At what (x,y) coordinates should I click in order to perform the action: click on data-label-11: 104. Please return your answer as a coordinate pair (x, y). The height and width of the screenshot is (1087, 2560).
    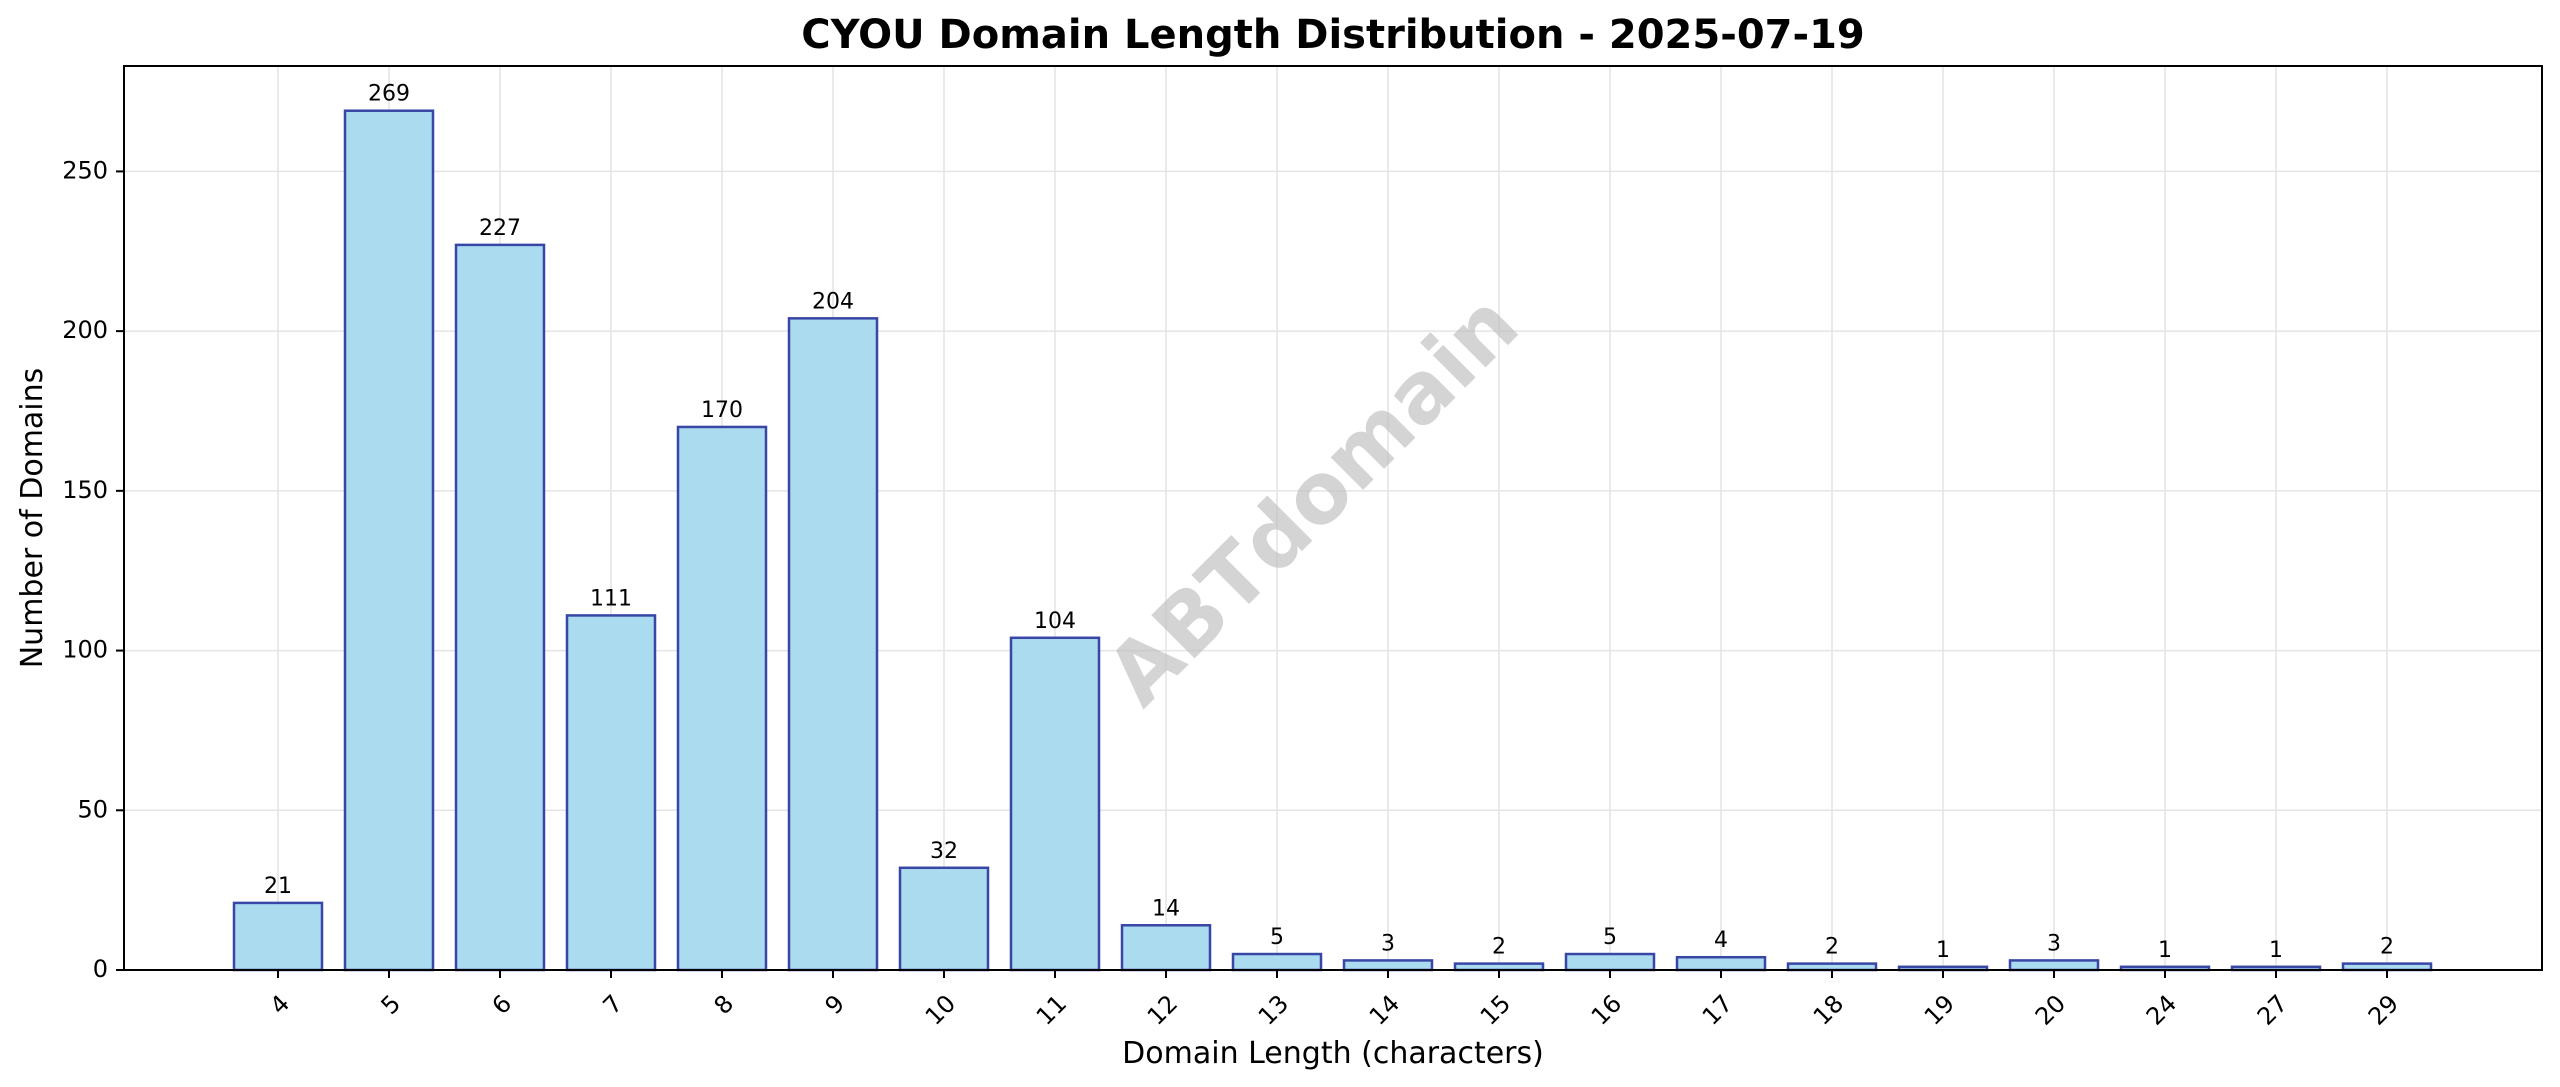
    Looking at the image, I should click on (1055, 621).